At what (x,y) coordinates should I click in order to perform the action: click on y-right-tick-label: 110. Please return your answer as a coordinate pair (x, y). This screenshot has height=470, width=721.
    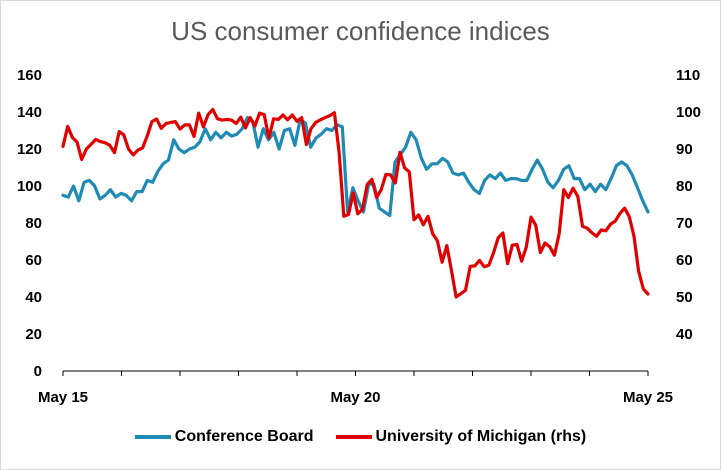
    Looking at the image, I should click on (688, 75).